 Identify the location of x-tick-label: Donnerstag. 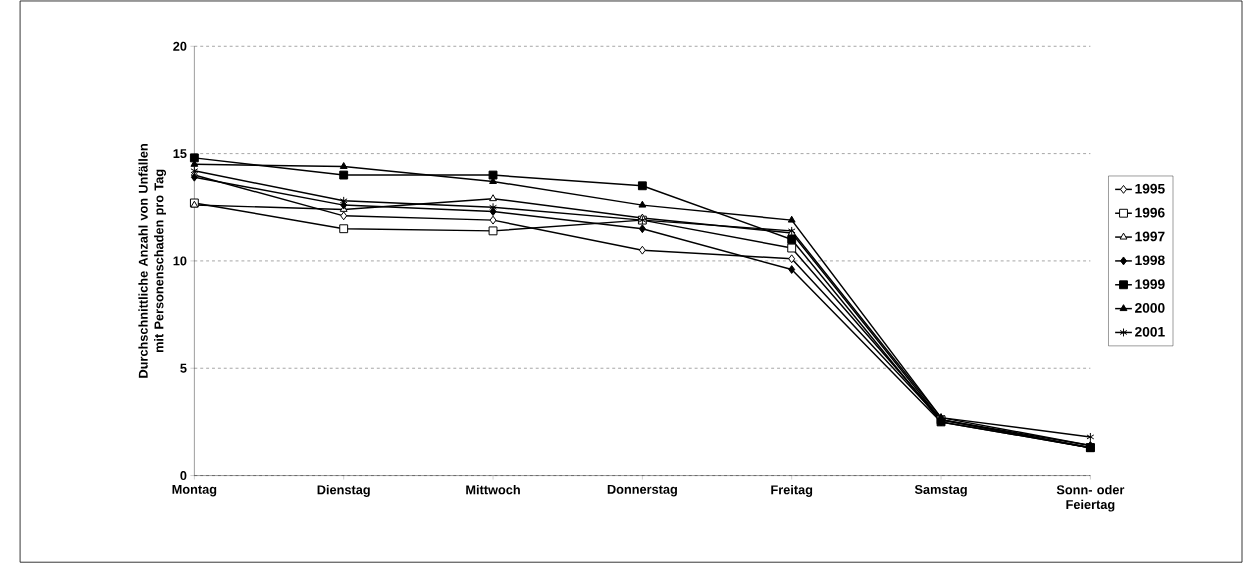
(642, 490).